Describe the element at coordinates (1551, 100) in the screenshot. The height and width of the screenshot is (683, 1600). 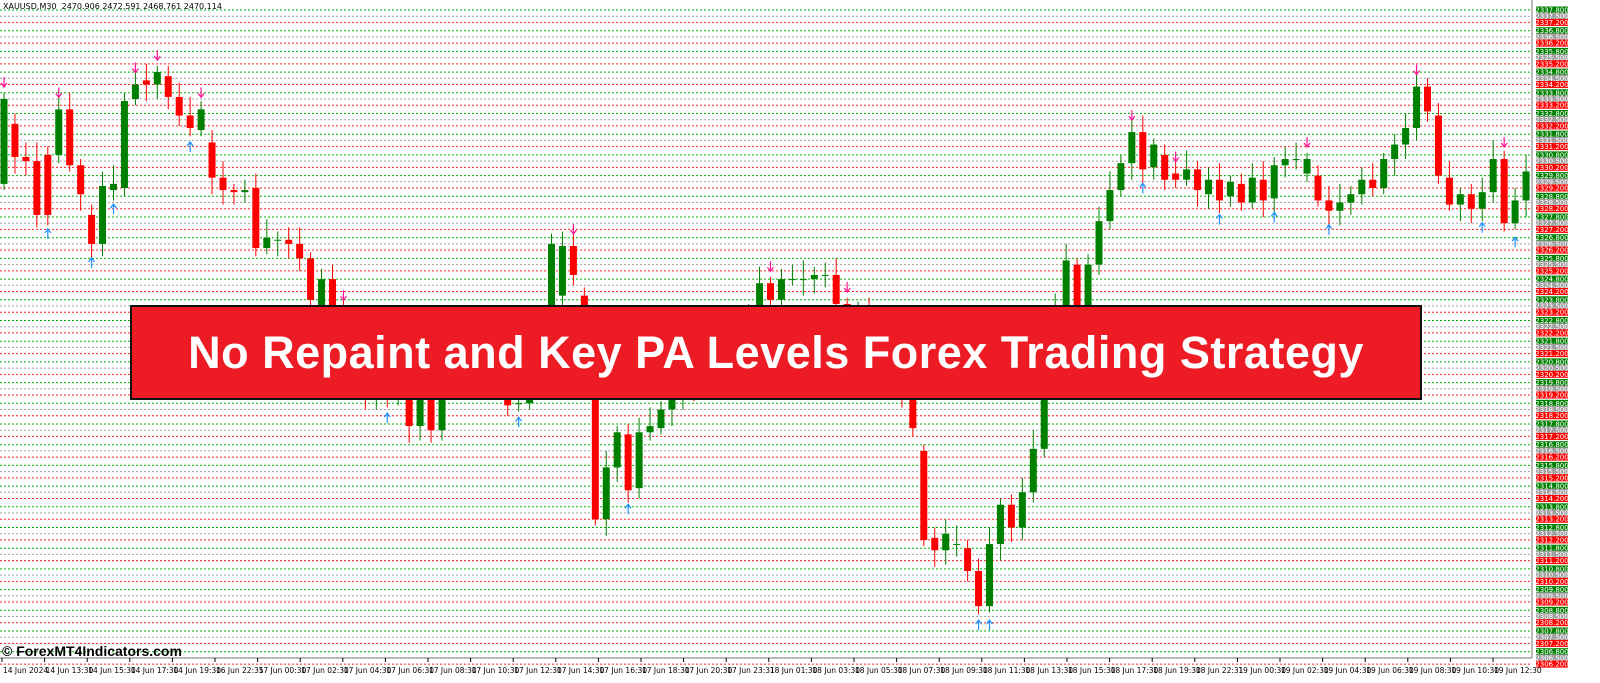
I see `price-axis-label: 2333.500` at that location.